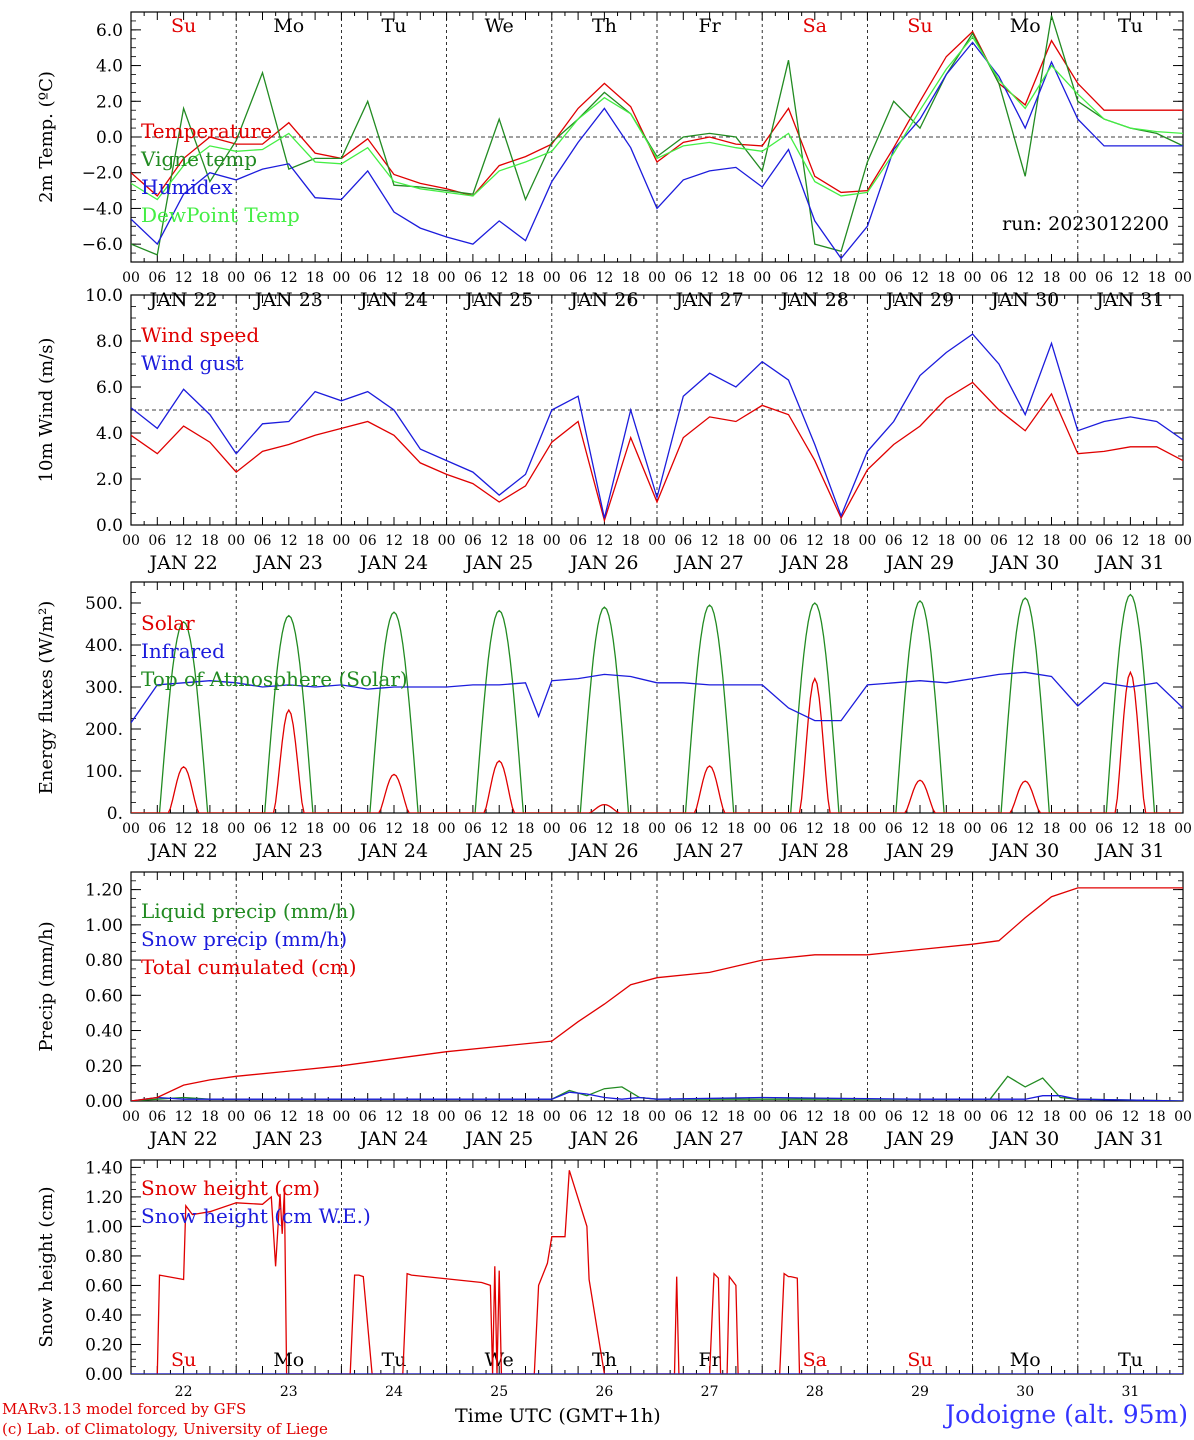  I want to click on y-tick-label: 0.00, so click(104, 1375).